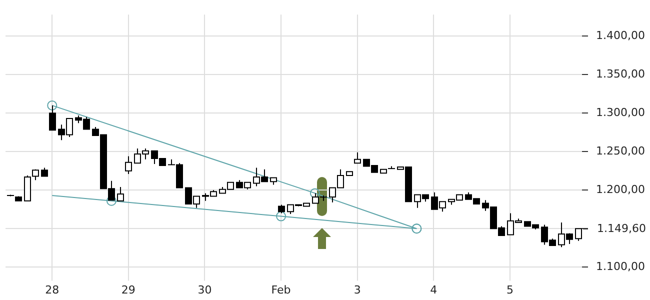 This screenshot has height=300, width=650. Describe the element at coordinates (620, 112) in the screenshot. I see `y-tick-label: 1.300,00` at that location.